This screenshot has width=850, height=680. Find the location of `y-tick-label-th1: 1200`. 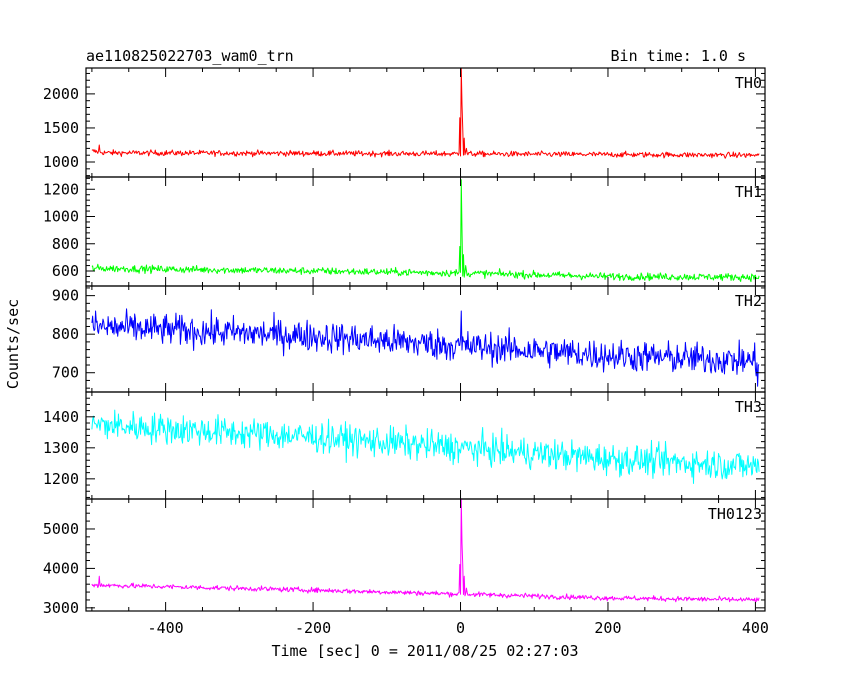

y-tick-label-th1: 1200 is located at coordinates (61, 189).